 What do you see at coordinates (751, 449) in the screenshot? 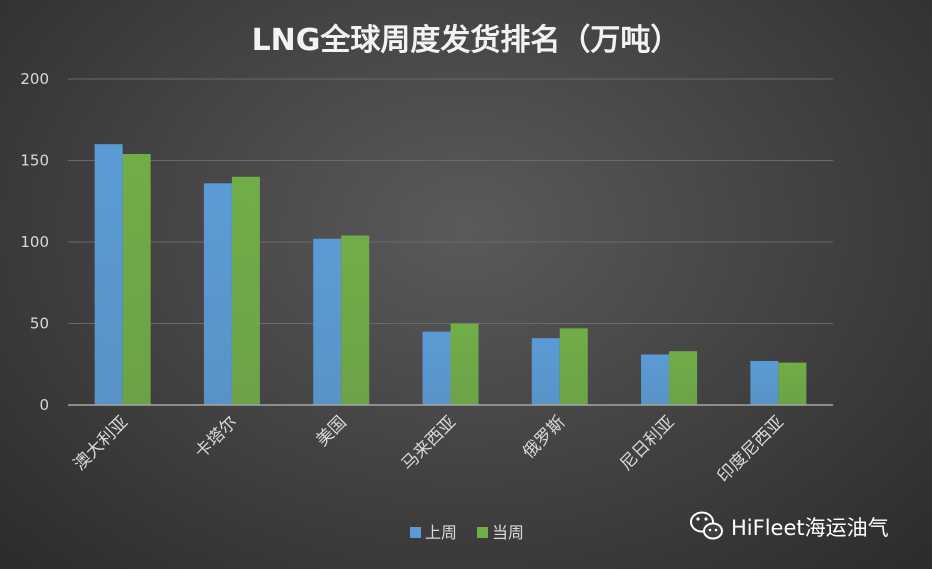
I see `x-tick-label: 印度尼西亚` at bounding box center [751, 449].